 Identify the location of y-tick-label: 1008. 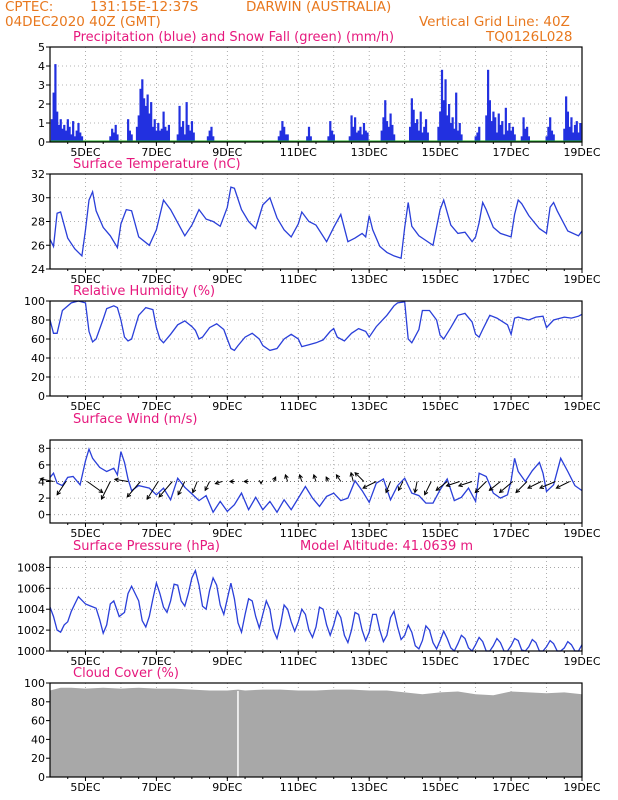
(31, 567).